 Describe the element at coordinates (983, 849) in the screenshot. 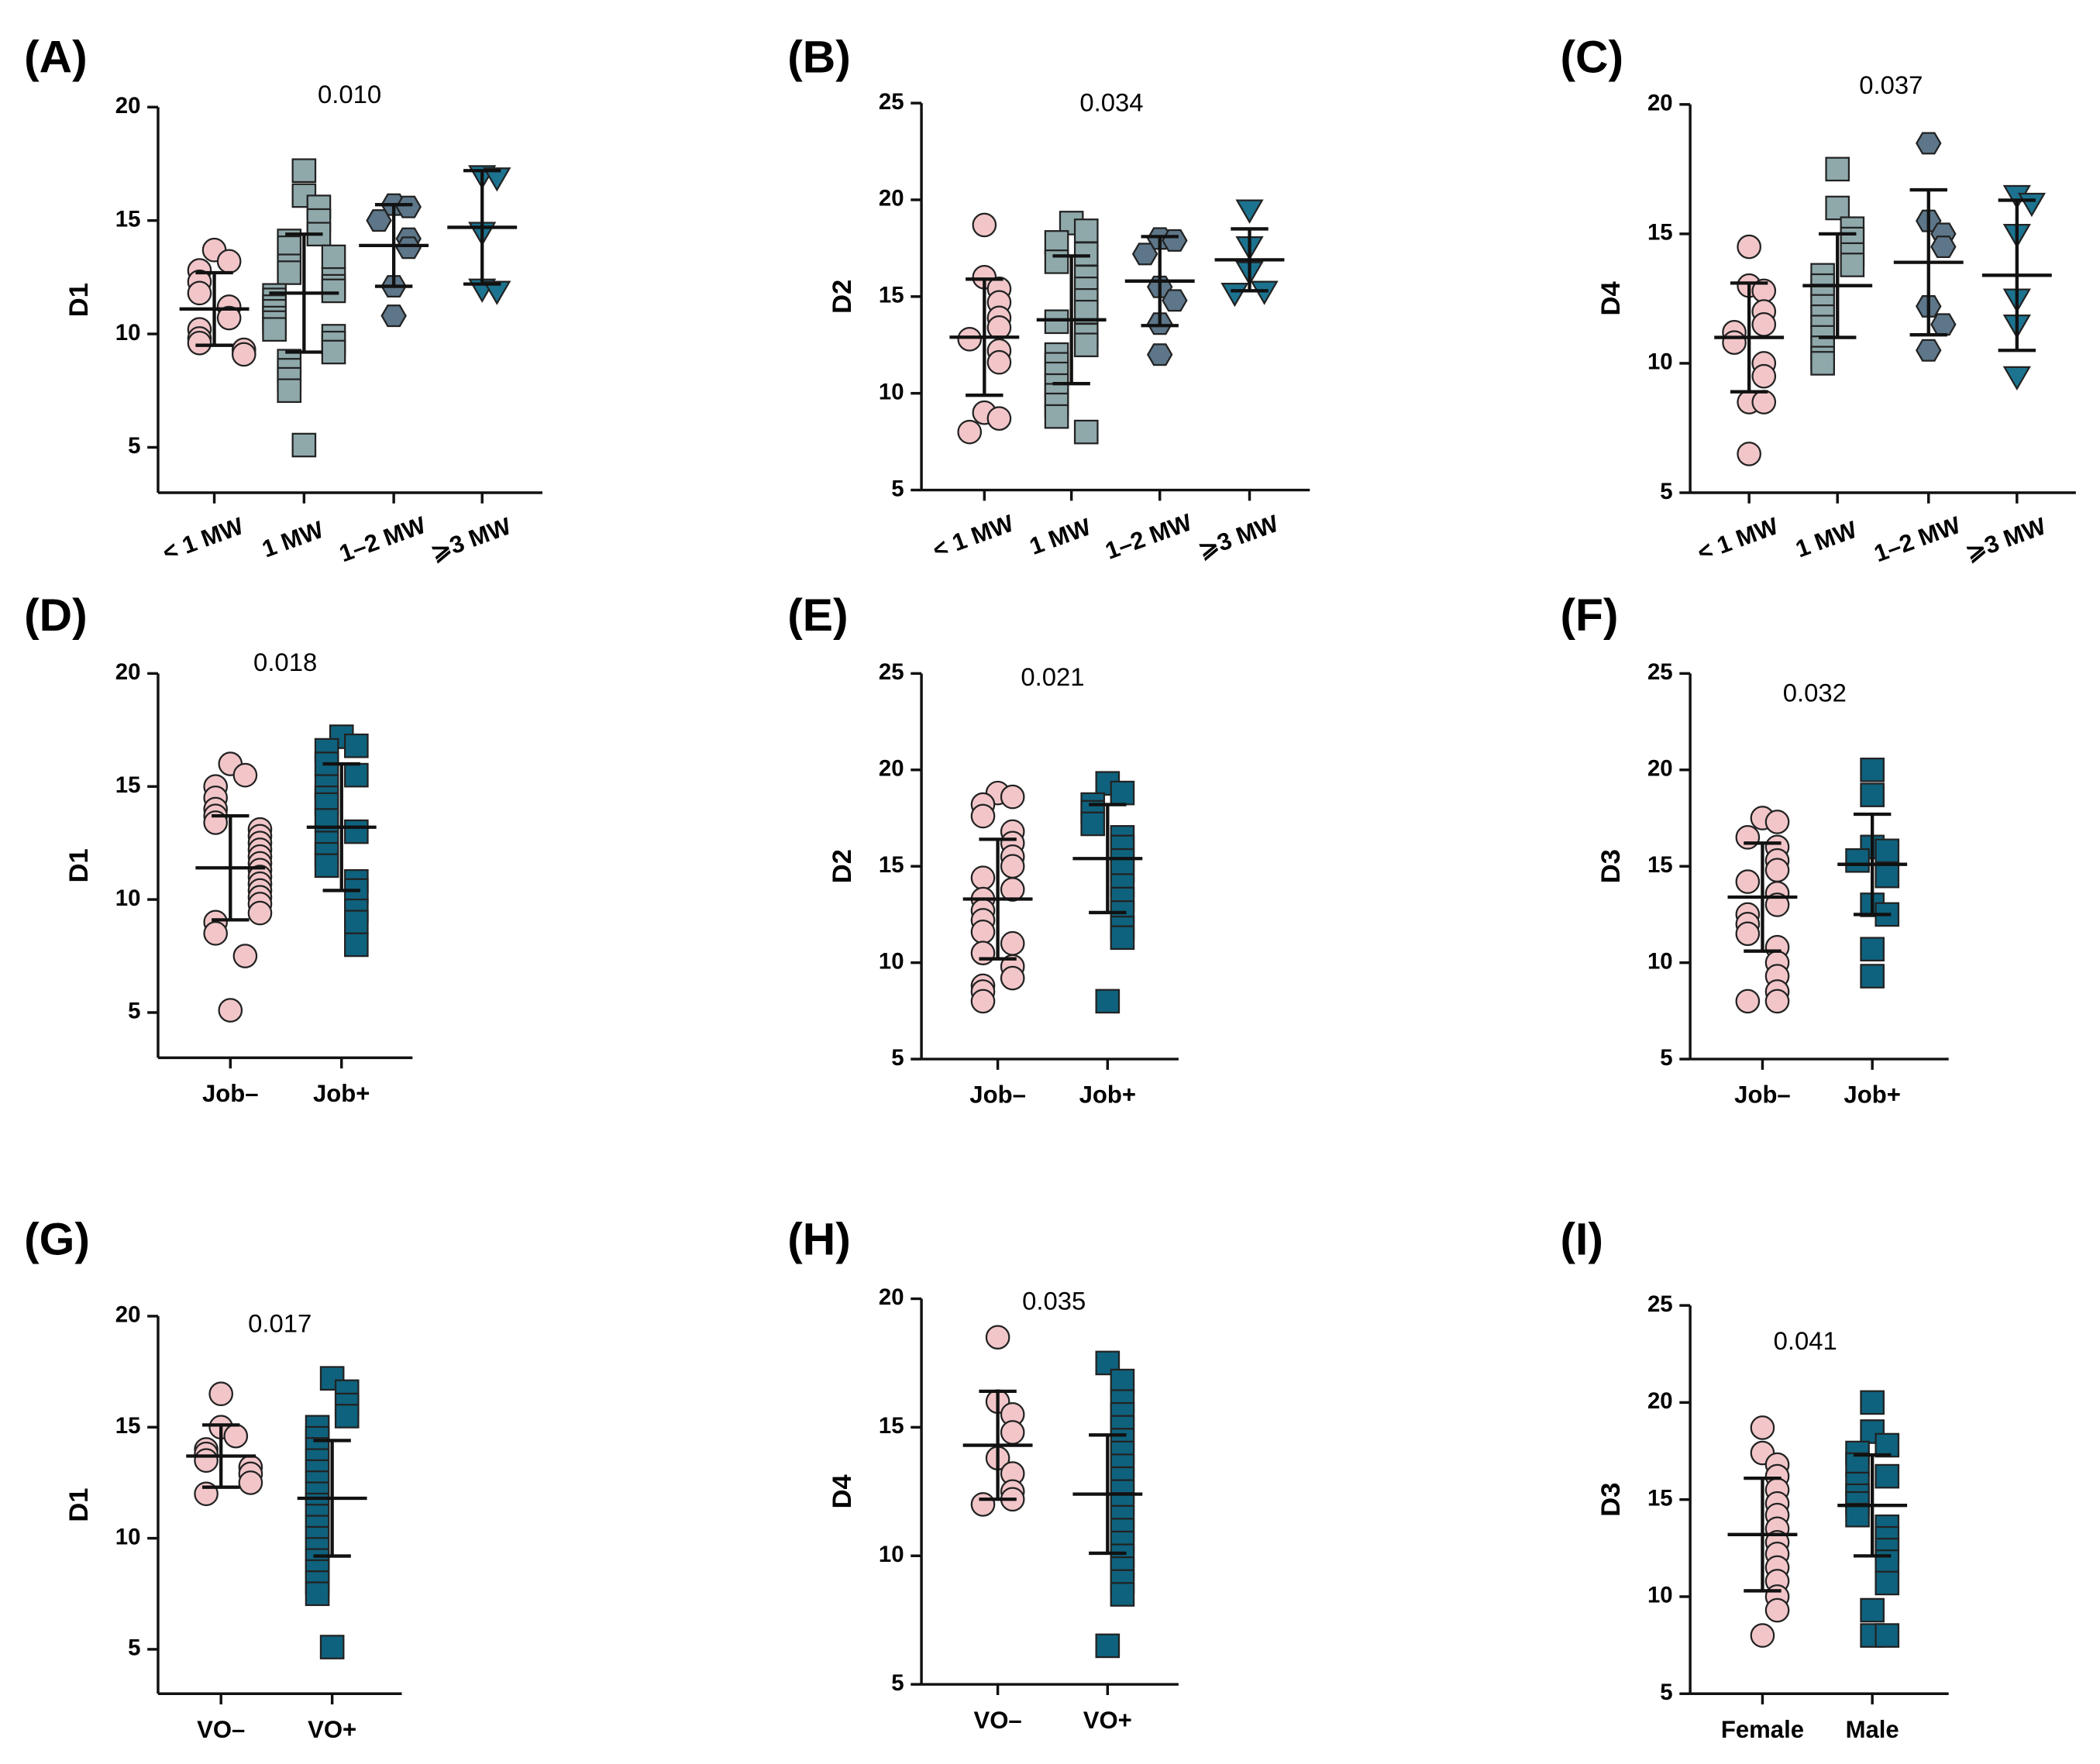

I see `panel: (E) 0.021 D2 5 10 15 20 25 Job– Job+` at that location.